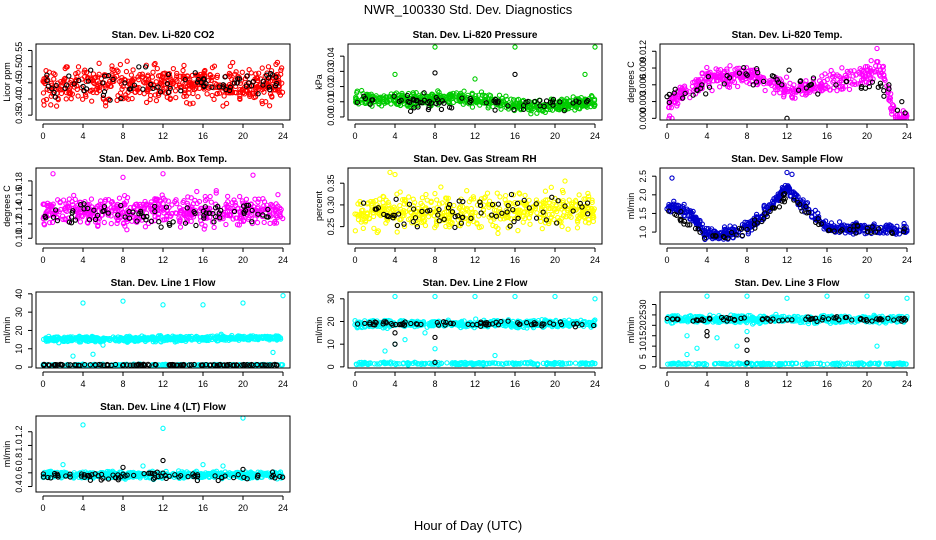  What do you see at coordinates (7, 206) in the screenshot?
I see `y-axis-label: degrees C` at bounding box center [7, 206].